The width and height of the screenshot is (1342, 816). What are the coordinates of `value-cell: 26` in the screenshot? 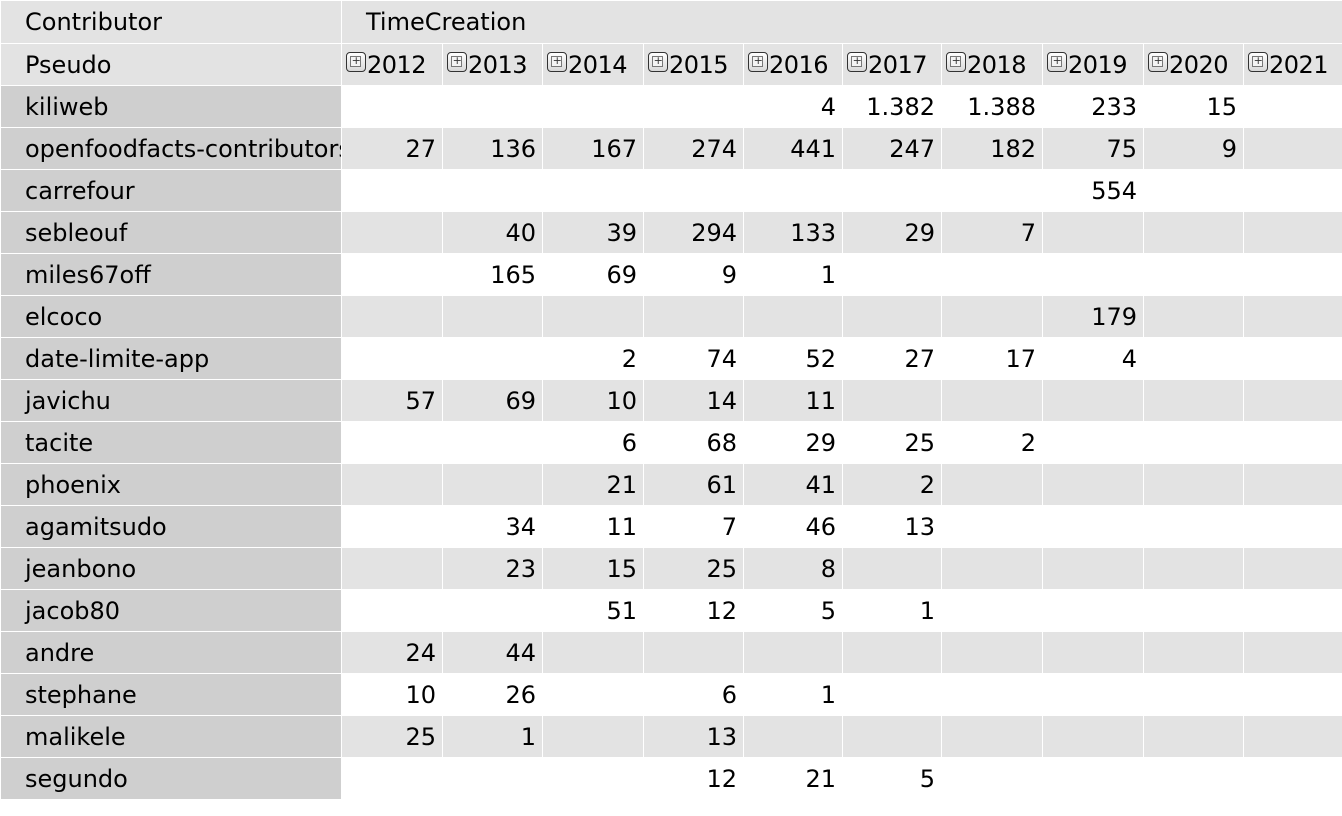 It's located at (492, 694).